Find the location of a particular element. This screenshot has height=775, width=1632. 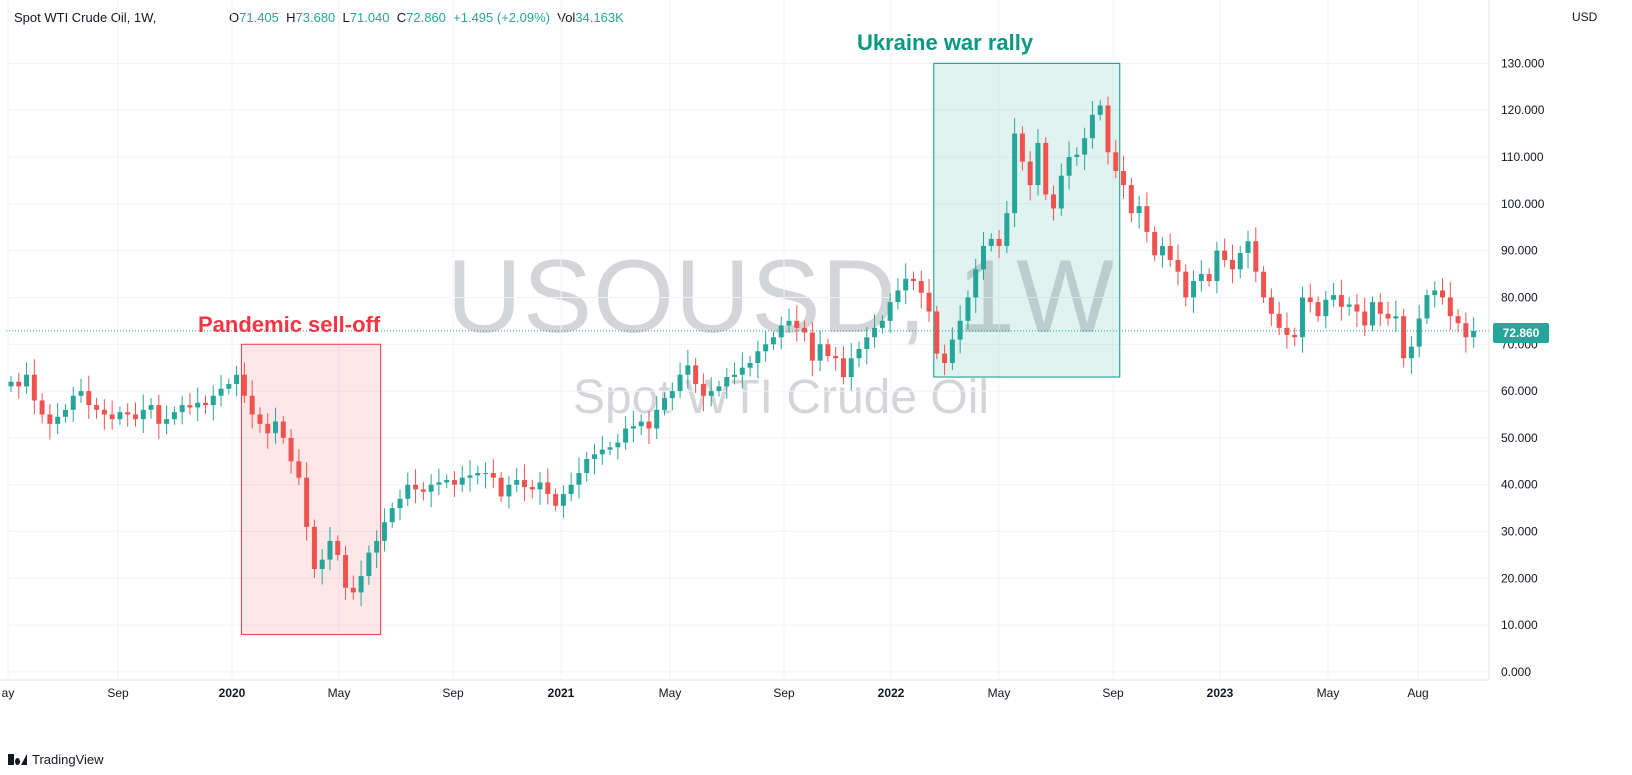

y-tick-label: 110.000 is located at coordinates (1522, 157).